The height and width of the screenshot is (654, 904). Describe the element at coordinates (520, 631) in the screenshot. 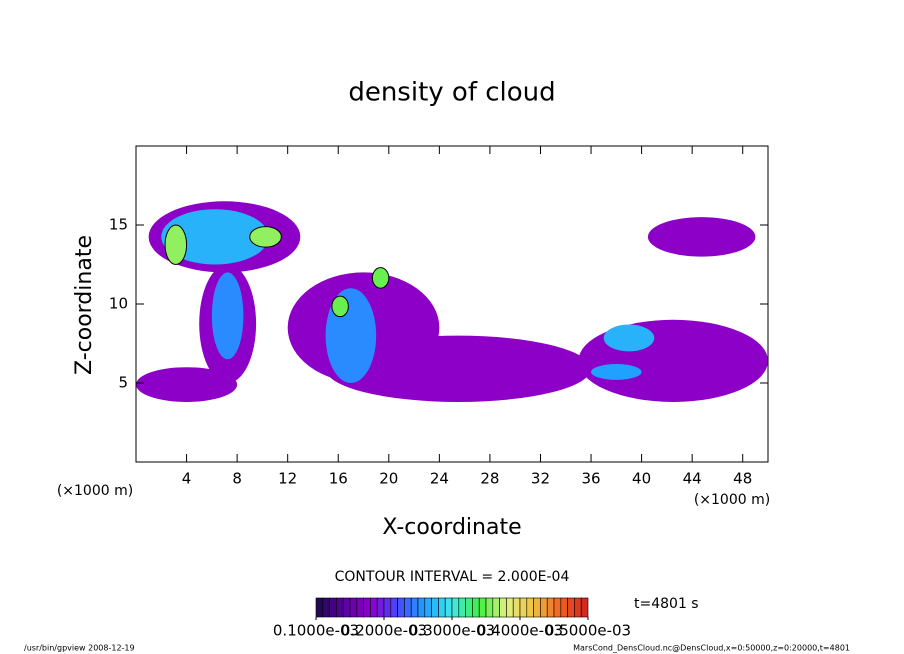

I see `colorbar-label: 0.4000e-03` at that location.